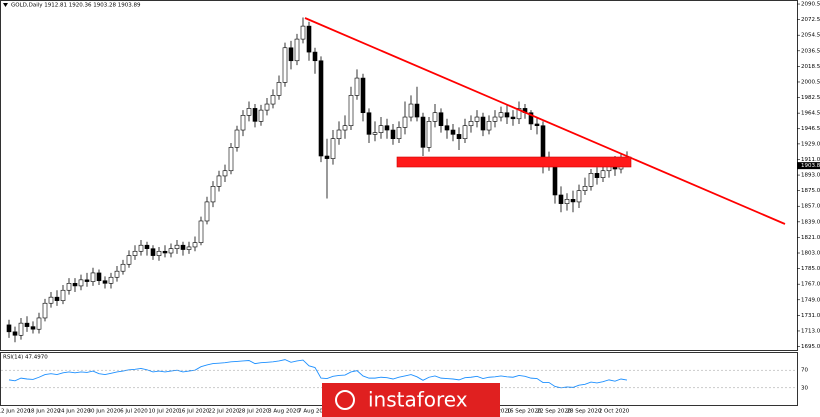 This screenshot has height=417, width=820. I want to click on watermark-logo, so click(345, 400).